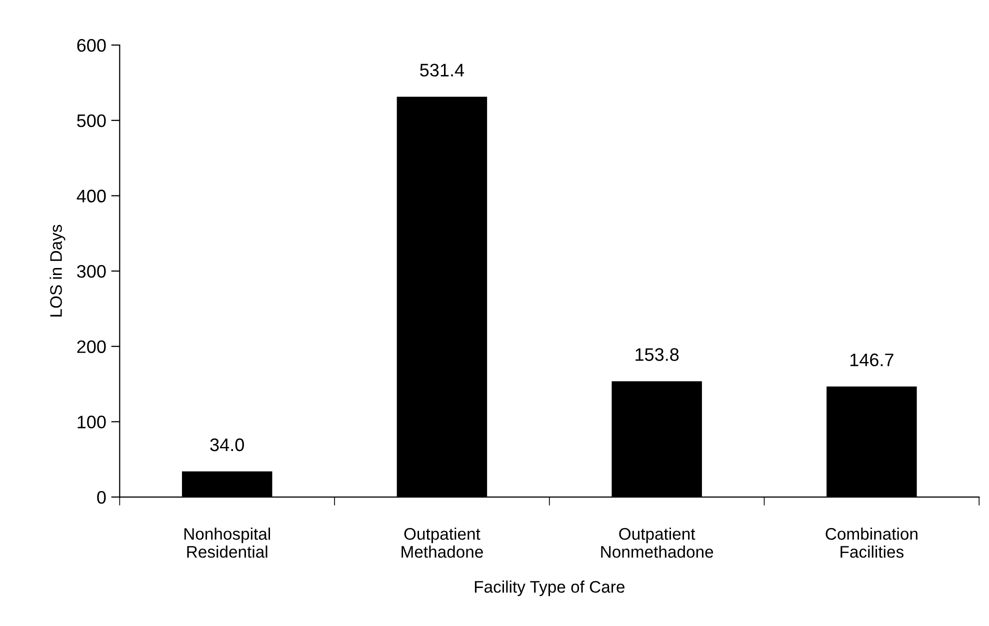 The width and height of the screenshot is (989, 626). I want to click on y-tick-label: 600, so click(91, 45).